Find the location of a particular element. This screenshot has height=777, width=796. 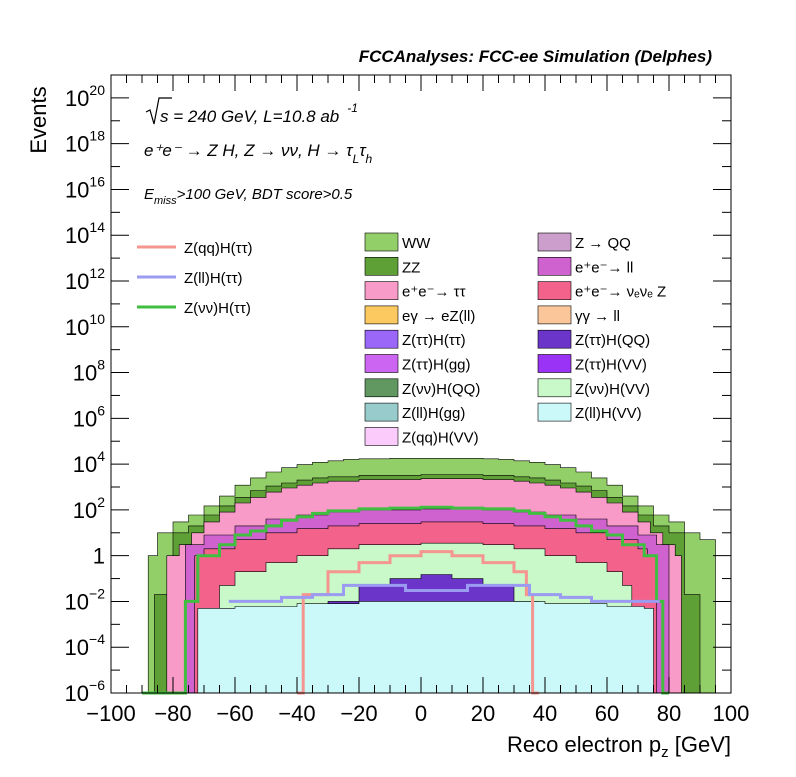

bkg-legend-label-13: Z(νν)H(VV) is located at coordinates (612, 389).